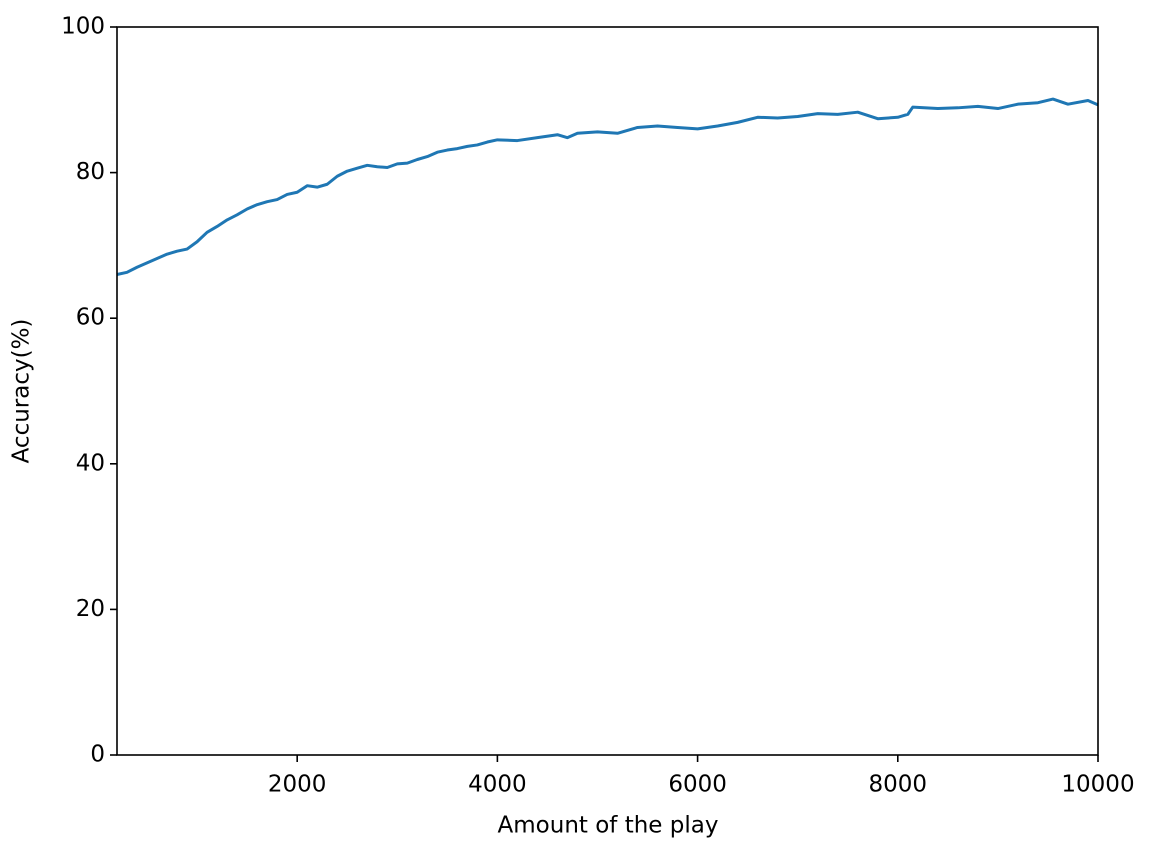  What do you see at coordinates (90, 609) in the screenshot?
I see `y-tick-label: 20` at bounding box center [90, 609].